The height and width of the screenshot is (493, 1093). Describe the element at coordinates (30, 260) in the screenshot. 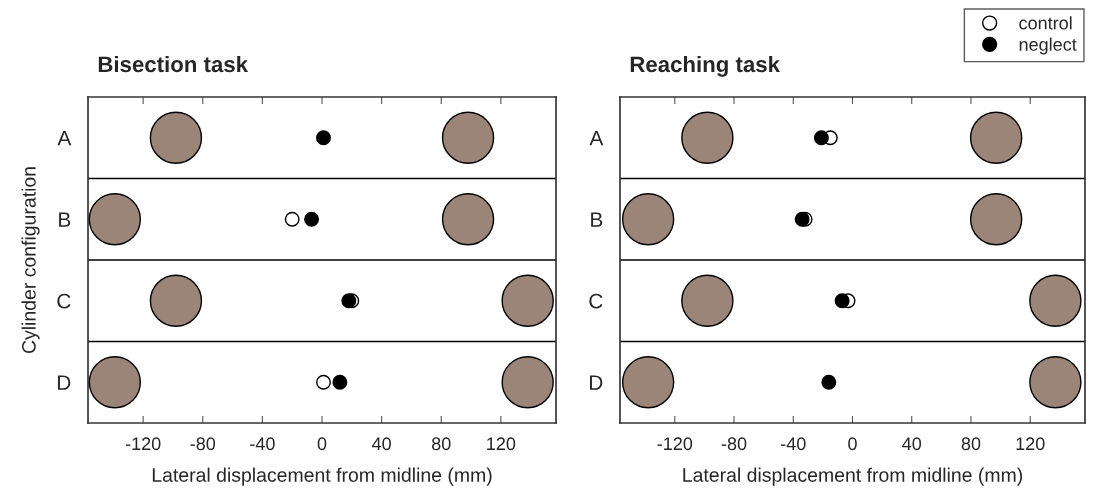

I see `y-axis-title: Cylinder configuration` at that location.